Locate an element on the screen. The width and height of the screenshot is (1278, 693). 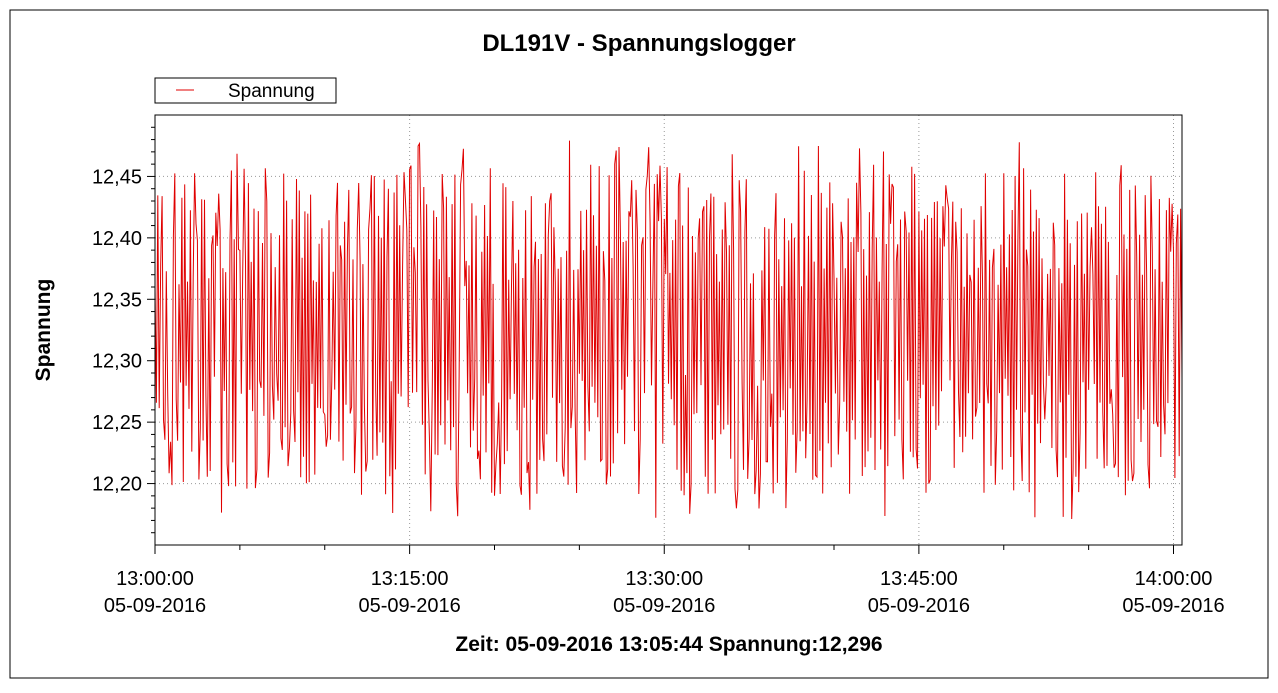
x-tick-time: 13:00:00 is located at coordinates (155, 579).